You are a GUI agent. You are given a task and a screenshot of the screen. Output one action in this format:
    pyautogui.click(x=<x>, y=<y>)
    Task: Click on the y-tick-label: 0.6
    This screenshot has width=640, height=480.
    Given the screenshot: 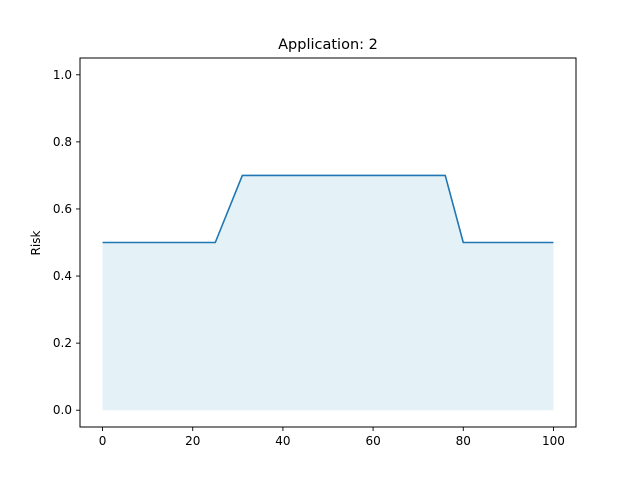 What is the action you would take?
    pyautogui.click(x=62, y=209)
    